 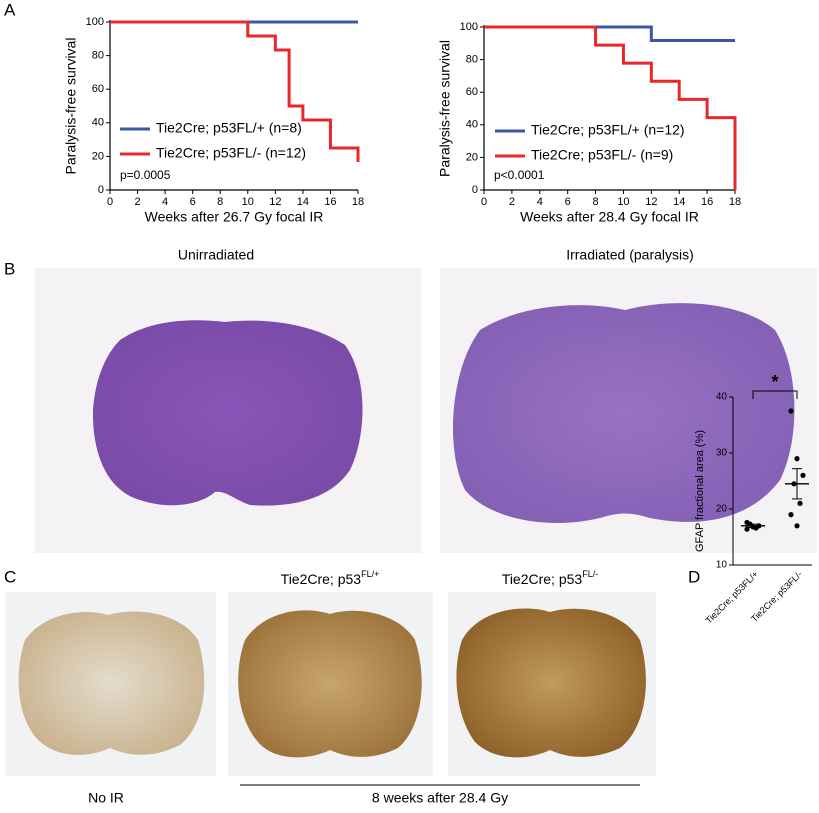 What do you see at coordinates (9, 268) in the screenshot?
I see `panel-label: B` at bounding box center [9, 268].